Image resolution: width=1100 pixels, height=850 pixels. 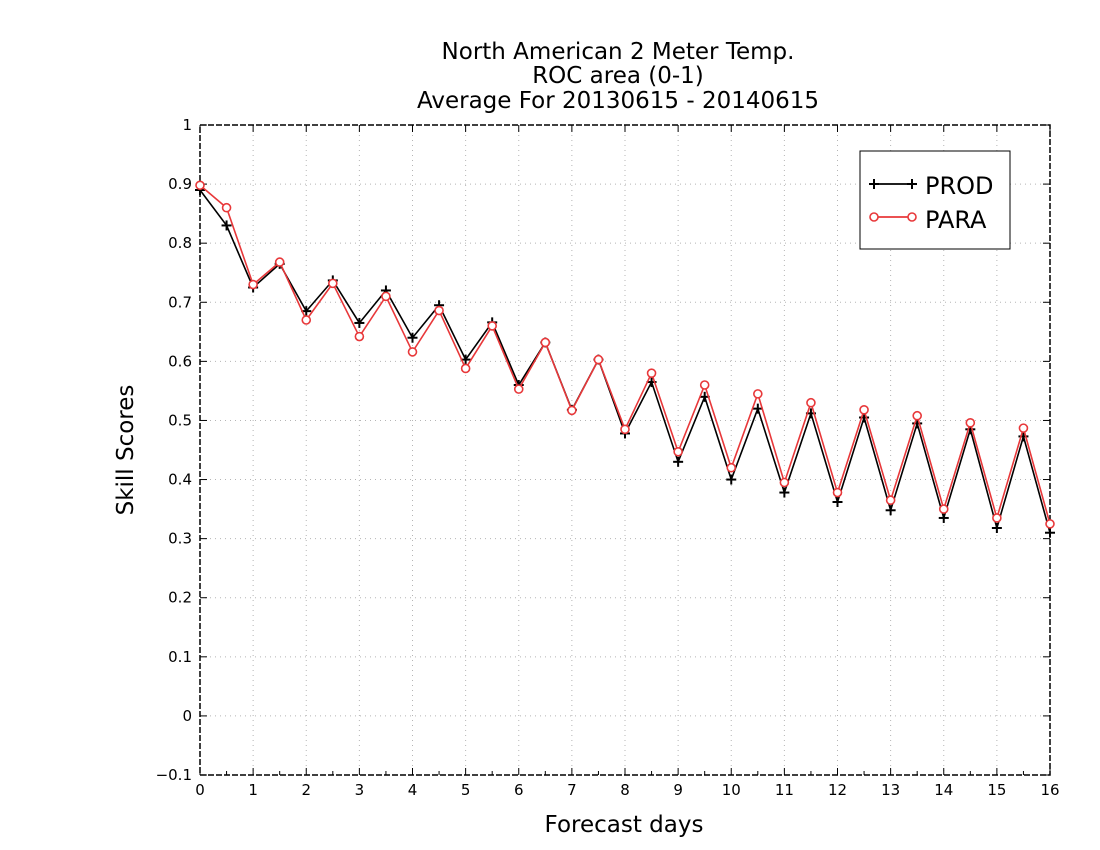 What do you see at coordinates (413, 790) in the screenshot?
I see `x-tick-label: 4` at bounding box center [413, 790].